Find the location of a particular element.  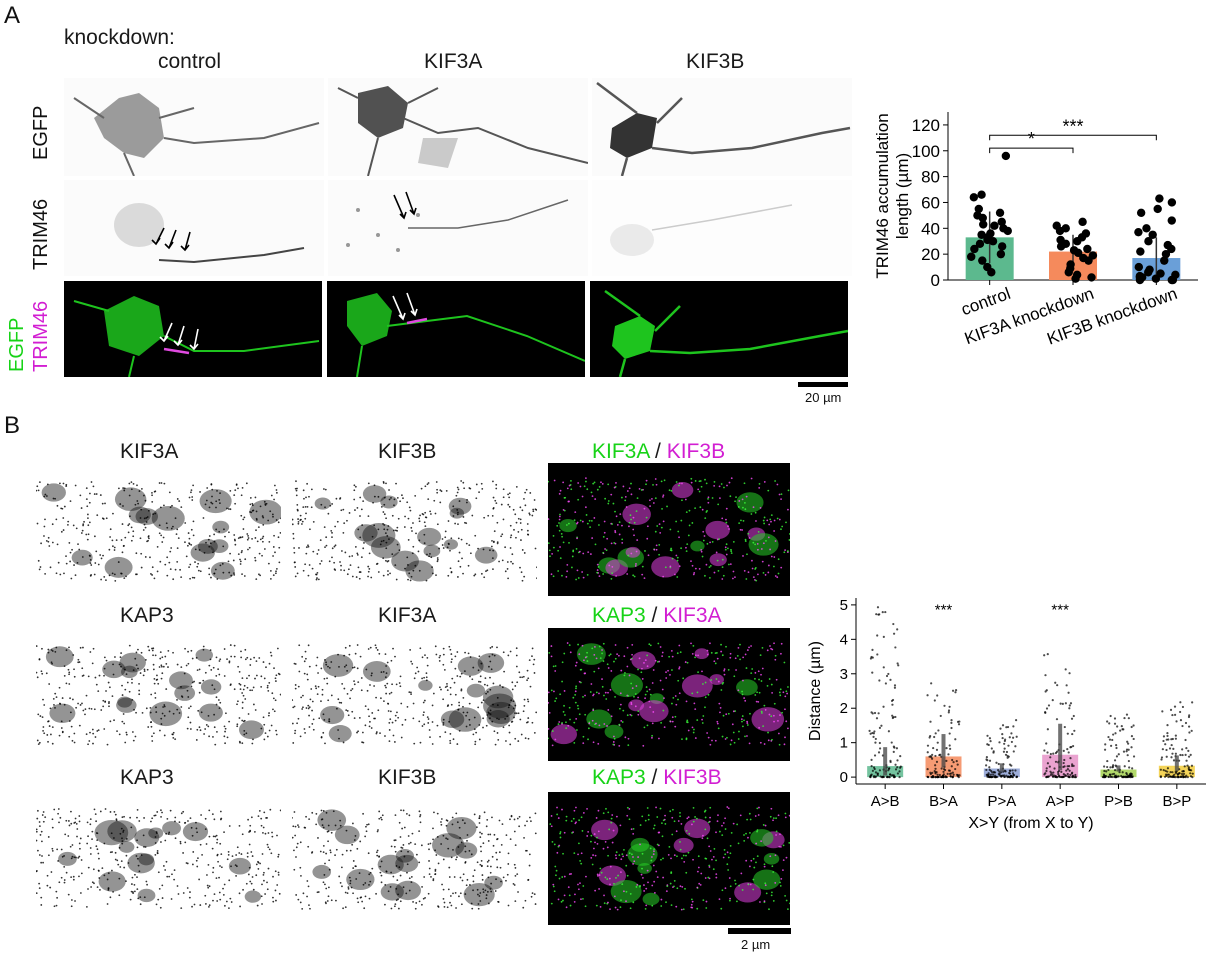

b-row2-merge-a: KAP3 is located at coordinates (619, 615).